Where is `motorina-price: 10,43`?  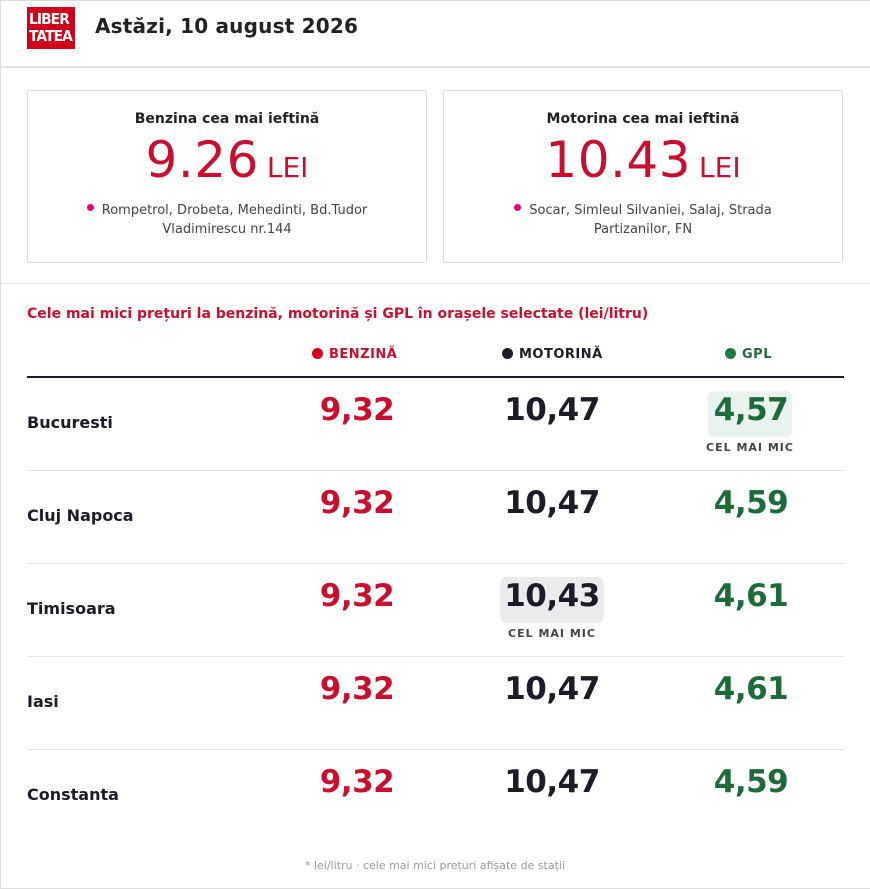
motorina-price: 10,43 is located at coordinates (552, 596).